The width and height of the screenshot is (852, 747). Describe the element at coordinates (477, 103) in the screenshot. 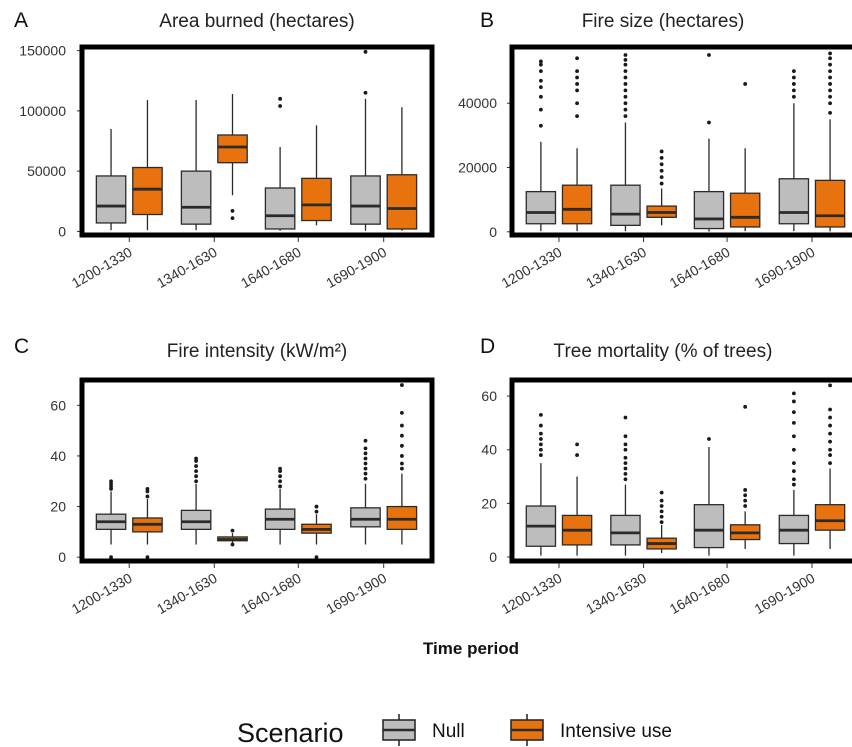

I see `y-tick-label: 40000` at that location.